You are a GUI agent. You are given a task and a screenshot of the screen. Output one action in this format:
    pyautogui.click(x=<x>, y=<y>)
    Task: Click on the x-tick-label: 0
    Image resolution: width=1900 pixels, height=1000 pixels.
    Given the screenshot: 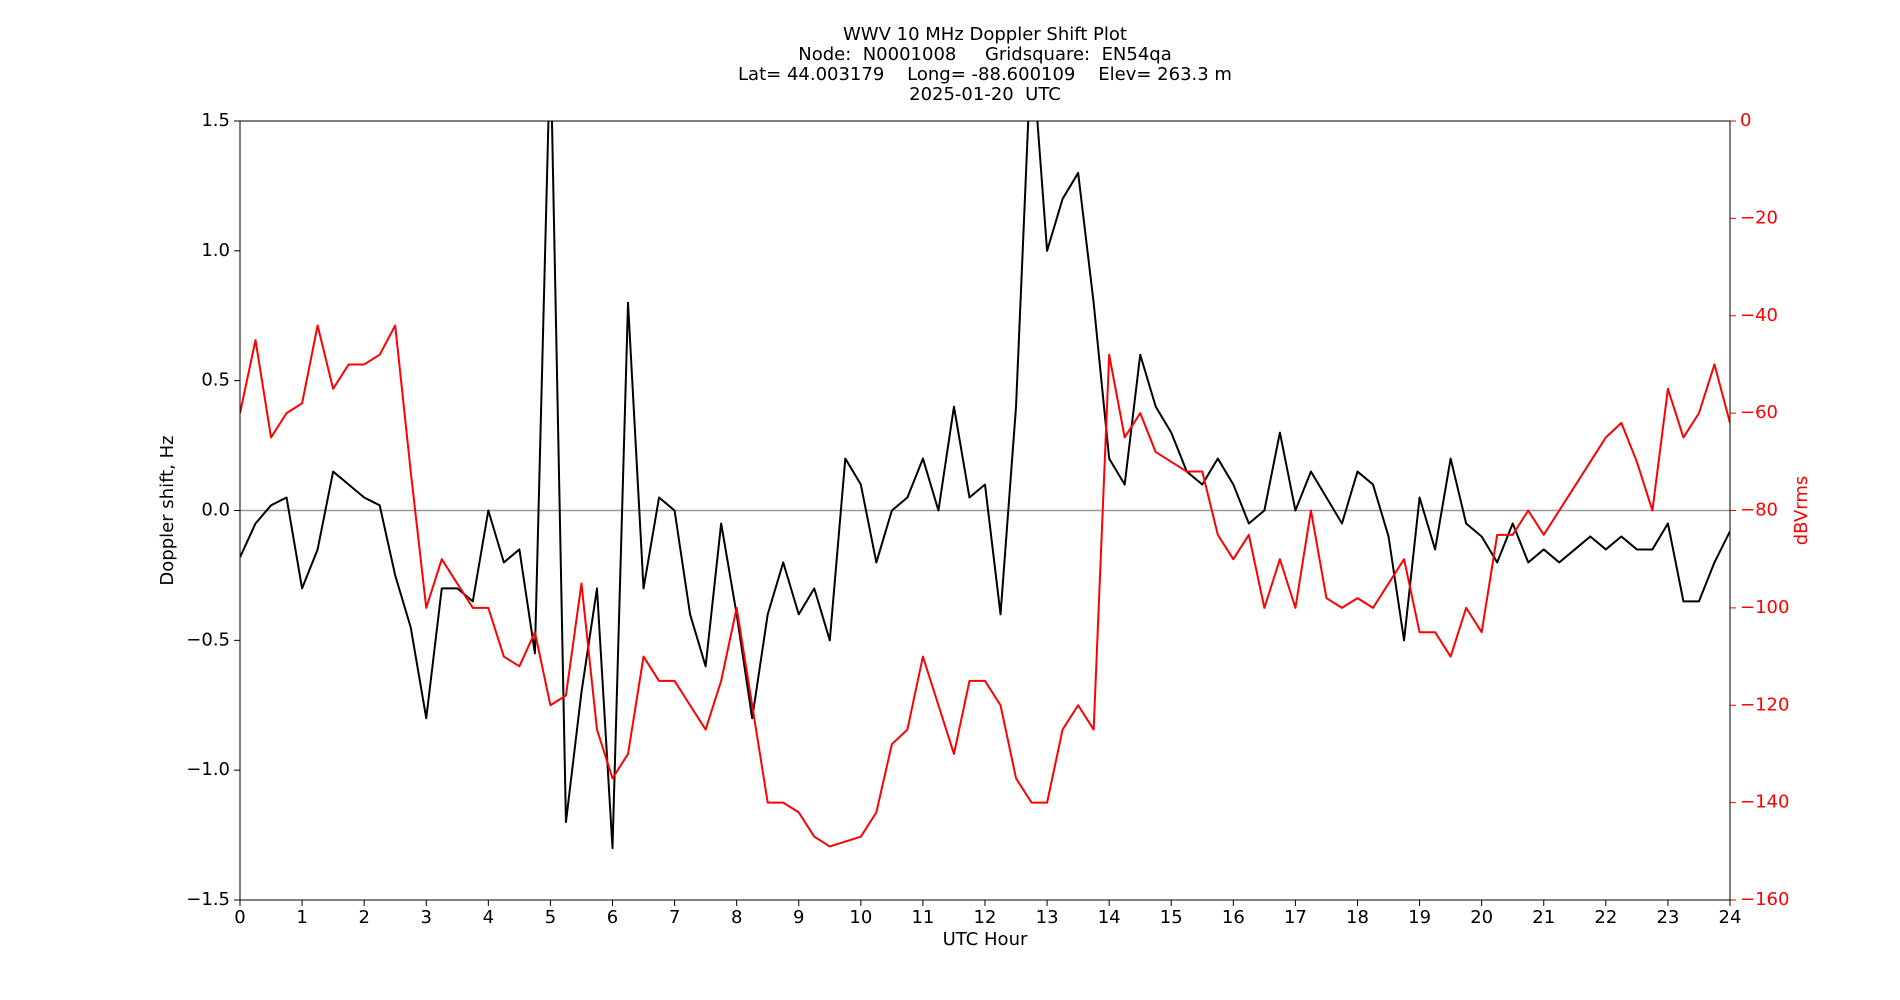 What is the action you would take?
    pyautogui.click(x=239, y=917)
    